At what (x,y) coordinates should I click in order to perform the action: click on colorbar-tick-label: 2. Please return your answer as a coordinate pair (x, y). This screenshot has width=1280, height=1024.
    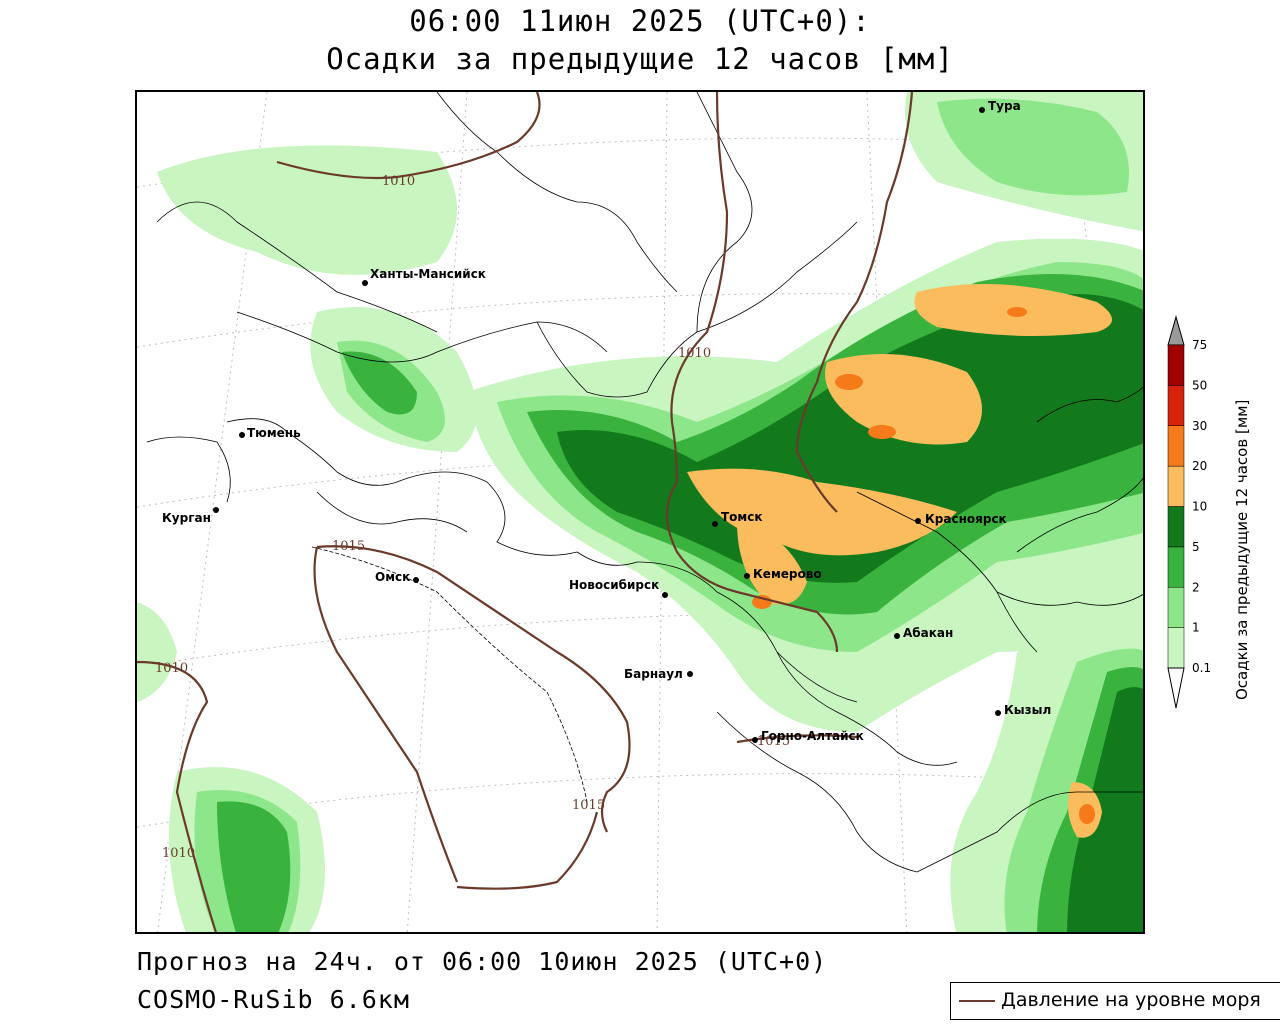
    Looking at the image, I should click on (1196, 587).